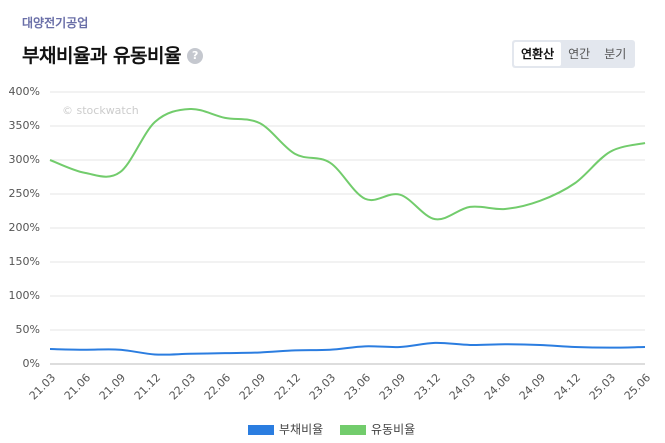 The height and width of the screenshot is (443, 665). Describe the element at coordinates (31, 363) in the screenshot. I see `y-tick-label: 0%` at that location.